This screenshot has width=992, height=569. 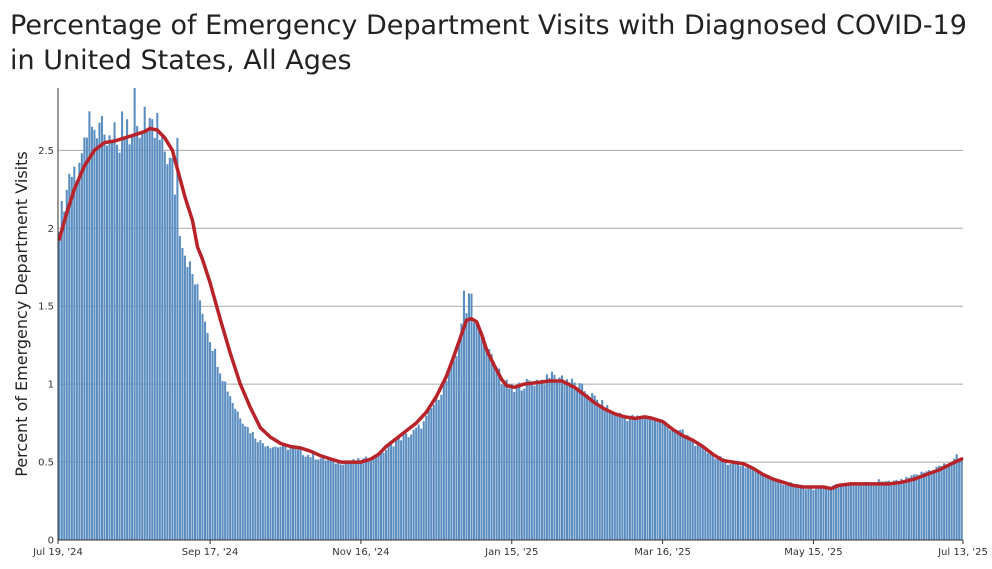 I want to click on x-tick-label: Jul 13, '25, so click(x=962, y=552).